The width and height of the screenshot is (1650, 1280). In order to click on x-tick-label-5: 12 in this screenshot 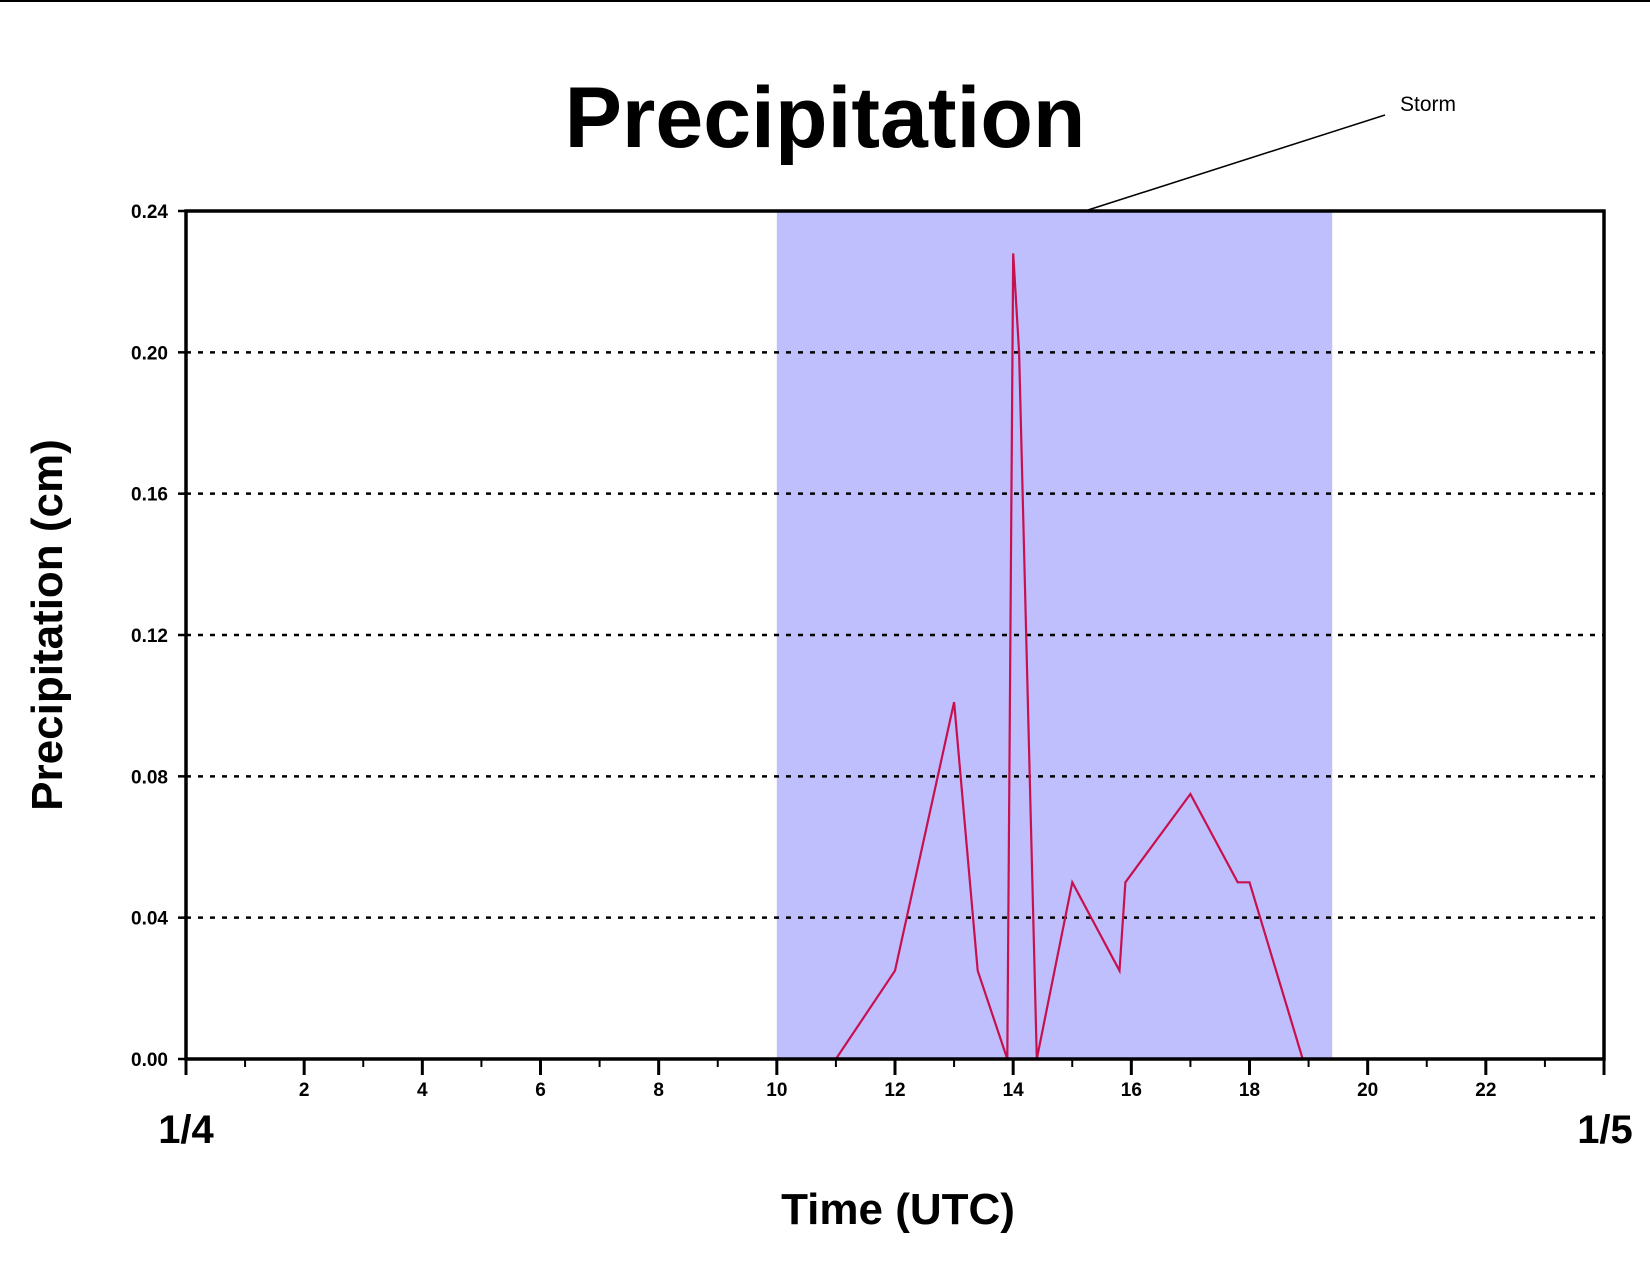, I will do `click(894, 1090)`.